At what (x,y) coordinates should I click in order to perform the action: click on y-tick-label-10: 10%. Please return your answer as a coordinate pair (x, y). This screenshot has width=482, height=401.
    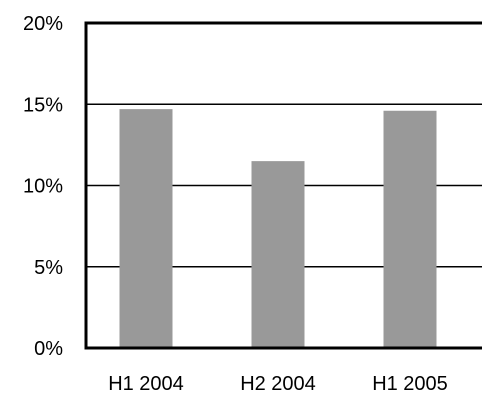
    Looking at the image, I should click on (43, 187).